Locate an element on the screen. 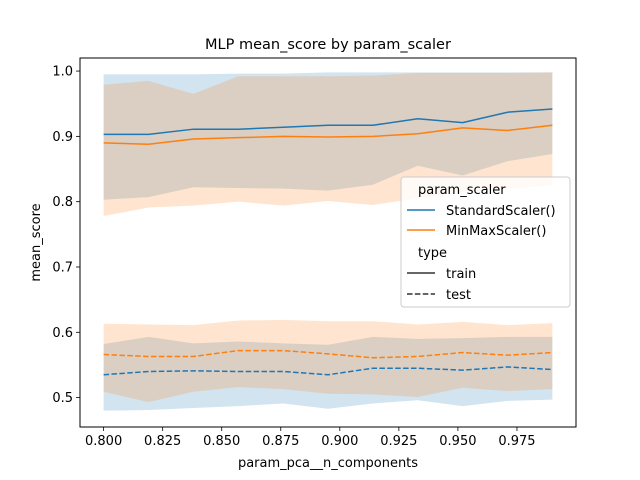  x-tick-label: 0.975 is located at coordinates (516, 441).